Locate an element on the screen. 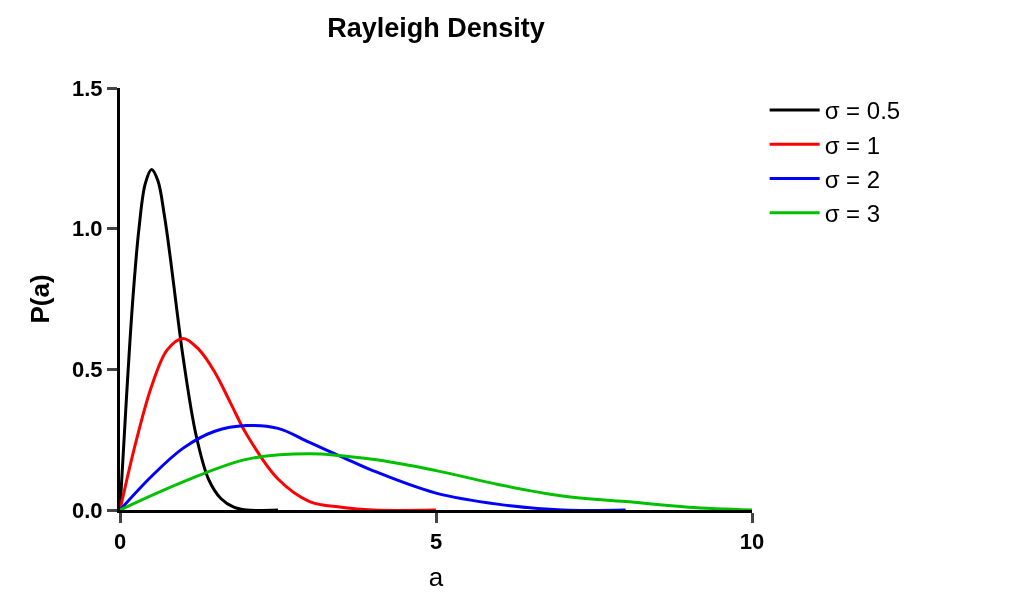 The width and height of the screenshot is (1032, 609). x-tick-label: 0 is located at coordinates (120, 542).